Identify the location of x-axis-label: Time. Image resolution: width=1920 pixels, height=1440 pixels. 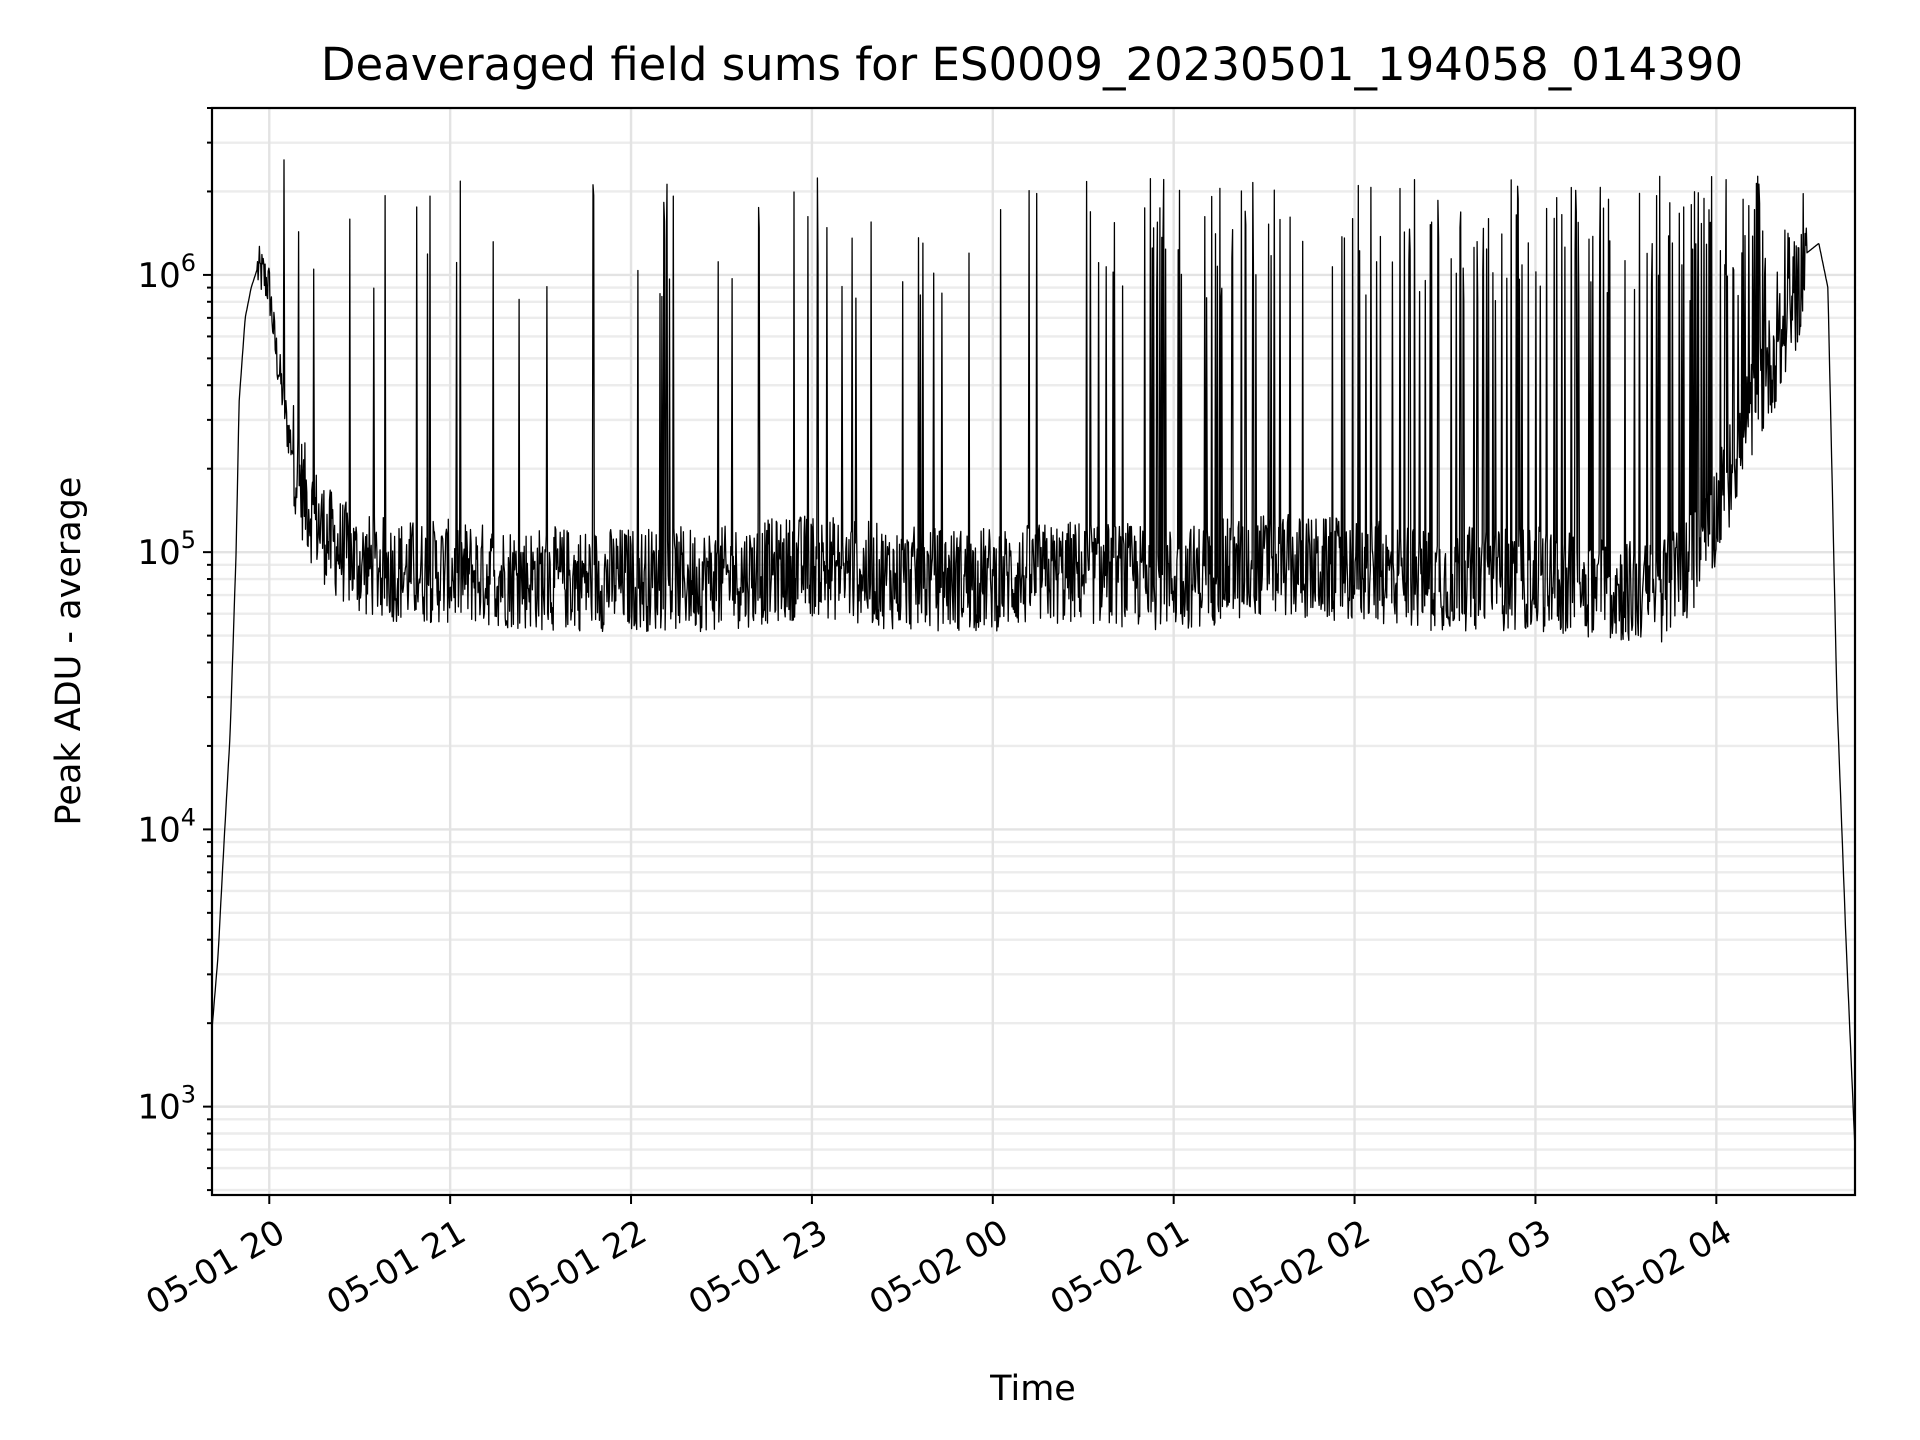
(1032, 1389).